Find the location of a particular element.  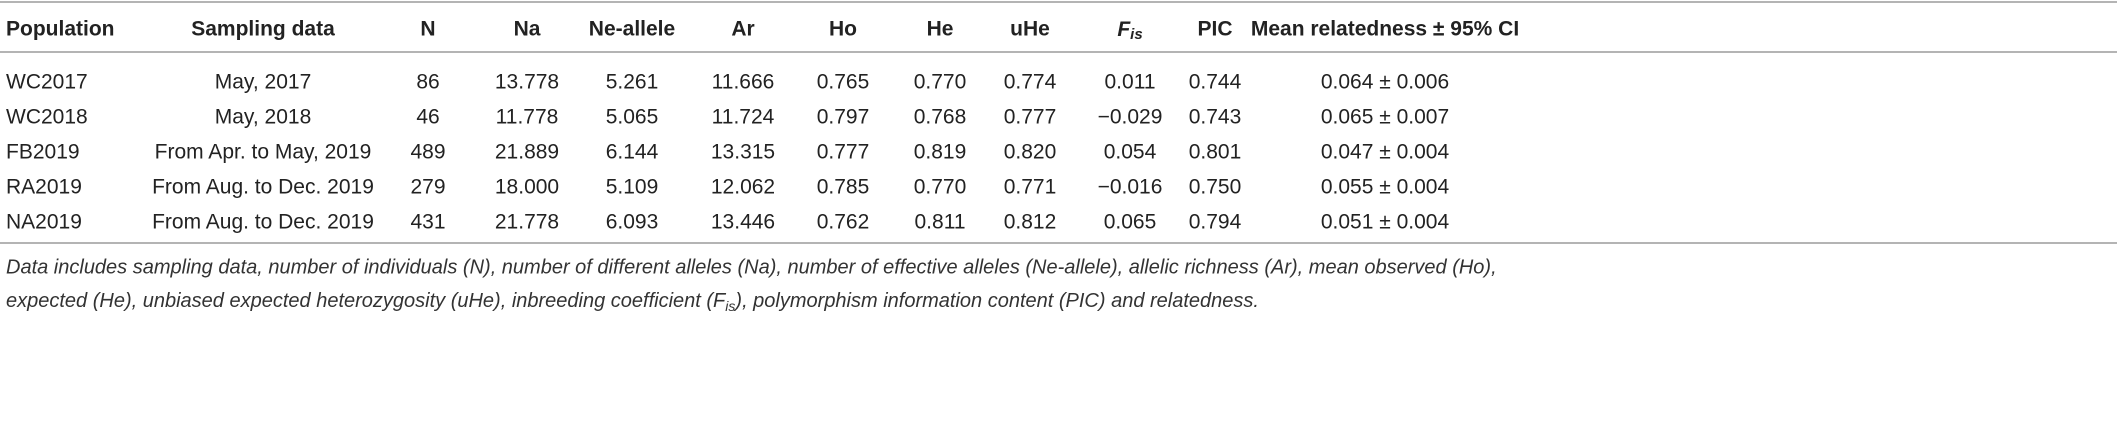

table-cell: 5.065 is located at coordinates (632, 117).